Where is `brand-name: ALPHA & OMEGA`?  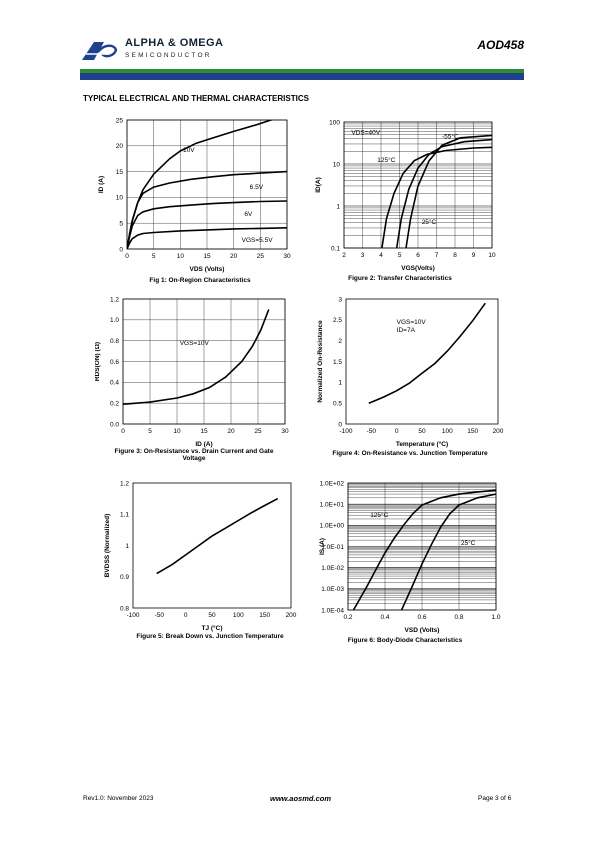 brand-name: ALPHA & OMEGA is located at coordinates (174, 43).